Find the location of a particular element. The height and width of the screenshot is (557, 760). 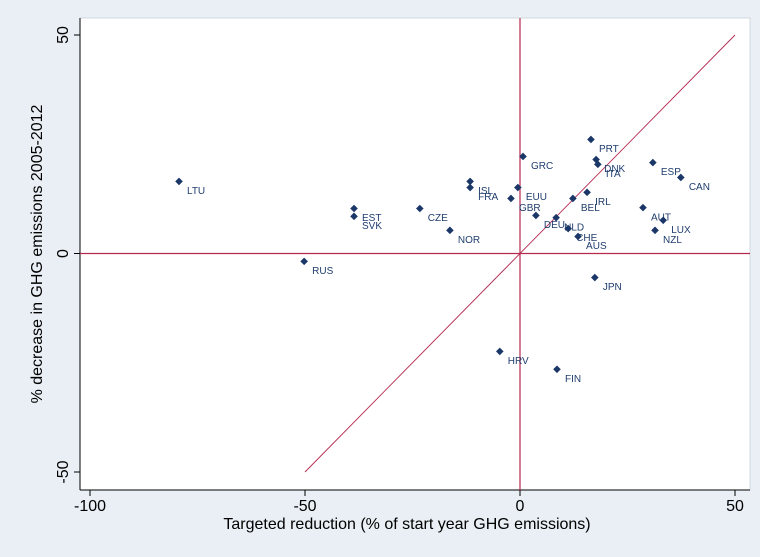

point-label: LTU is located at coordinates (196, 191).